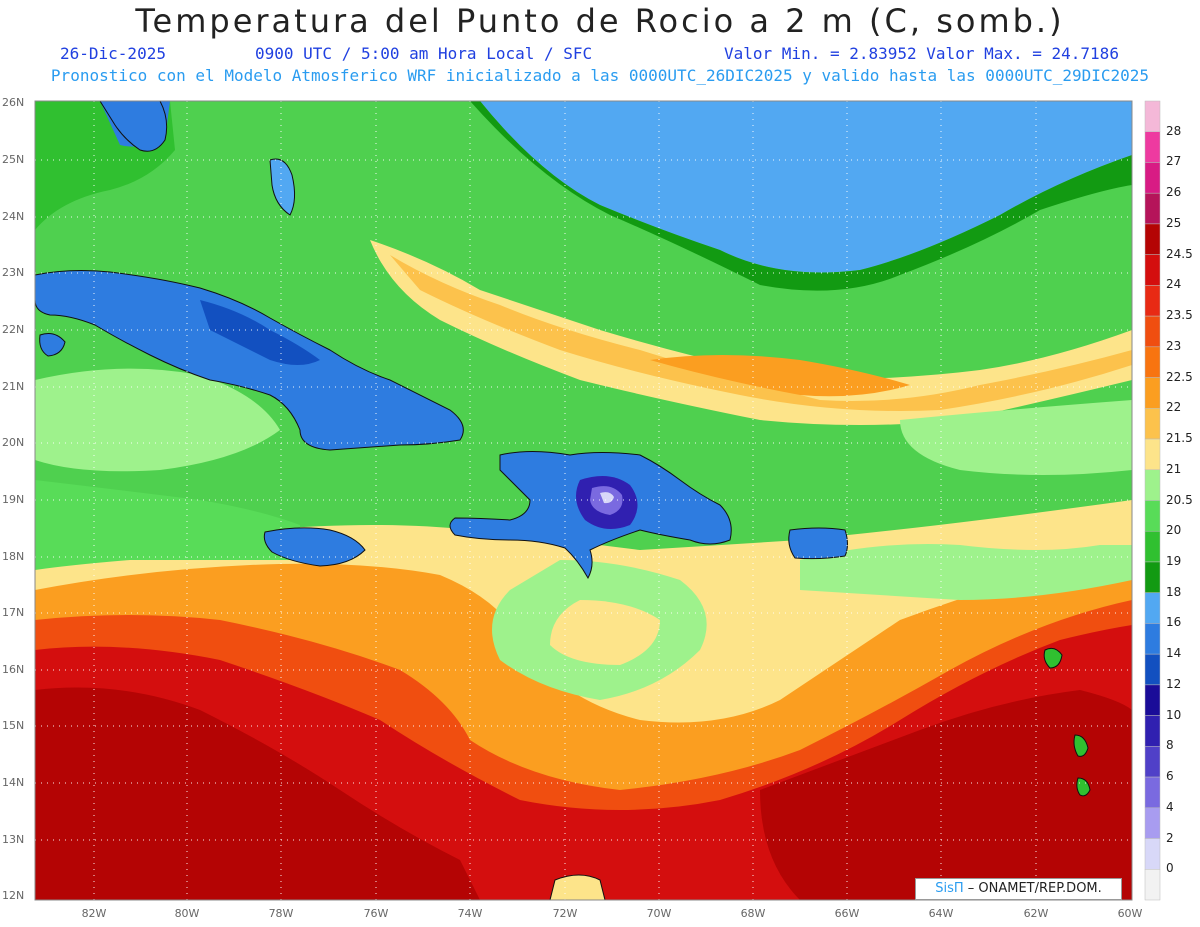 The width and height of the screenshot is (1200, 927). What do you see at coordinates (1174, 284) in the screenshot?
I see `colorbar-label: 24` at bounding box center [1174, 284].